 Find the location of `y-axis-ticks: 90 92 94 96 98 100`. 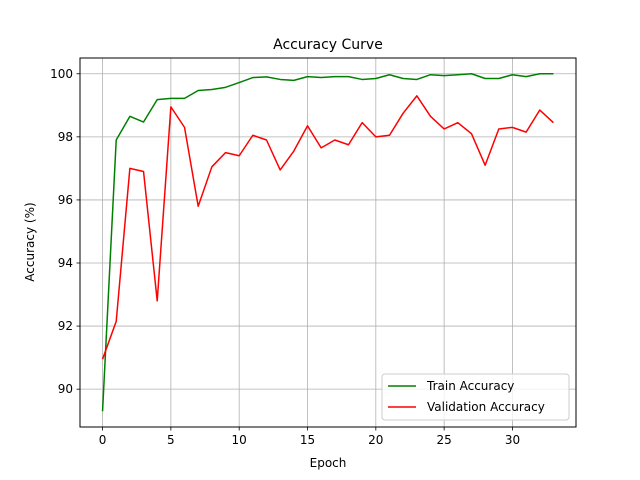

y-axis-ticks: 90 92 94 96 98 100 is located at coordinates (65, 231).